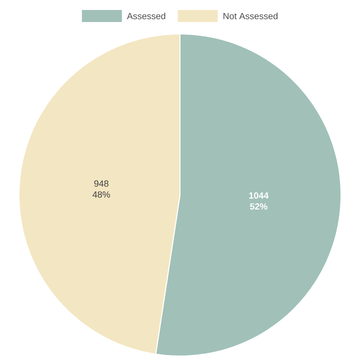 This screenshot has height=360, width=360. What do you see at coordinates (259, 201) in the screenshot?
I see `data-label: 1044 52%` at bounding box center [259, 201].